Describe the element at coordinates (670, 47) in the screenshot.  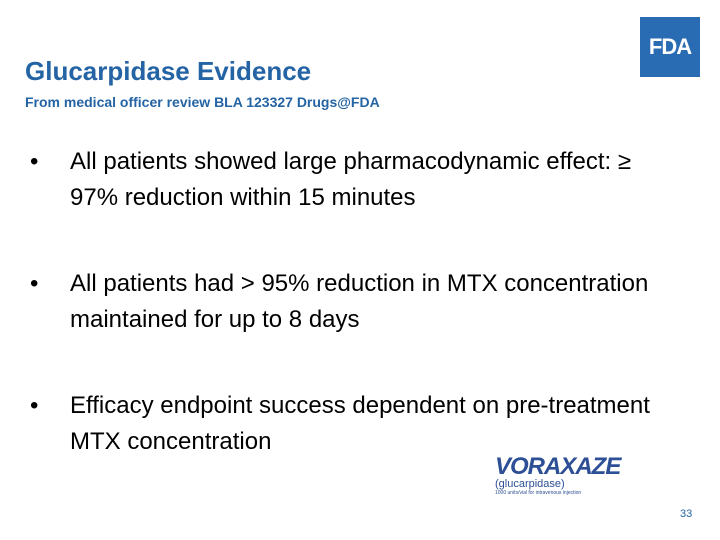
I see `fda-logo: FDA` at that location.